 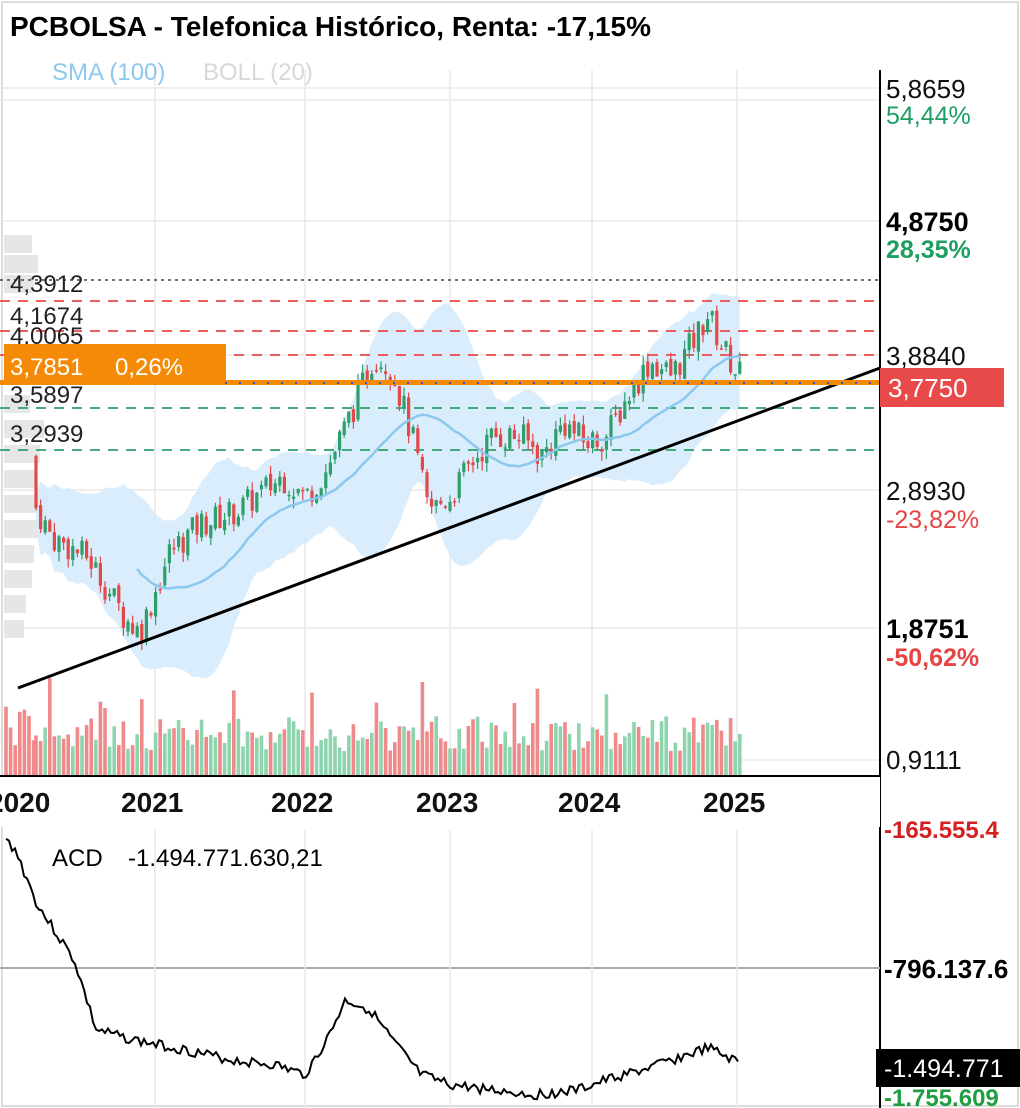 What do you see at coordinates (258, 72) in the screenshot?
I see `indicator-boll-label: BOLL (20)` at bounding box center [258, 72].